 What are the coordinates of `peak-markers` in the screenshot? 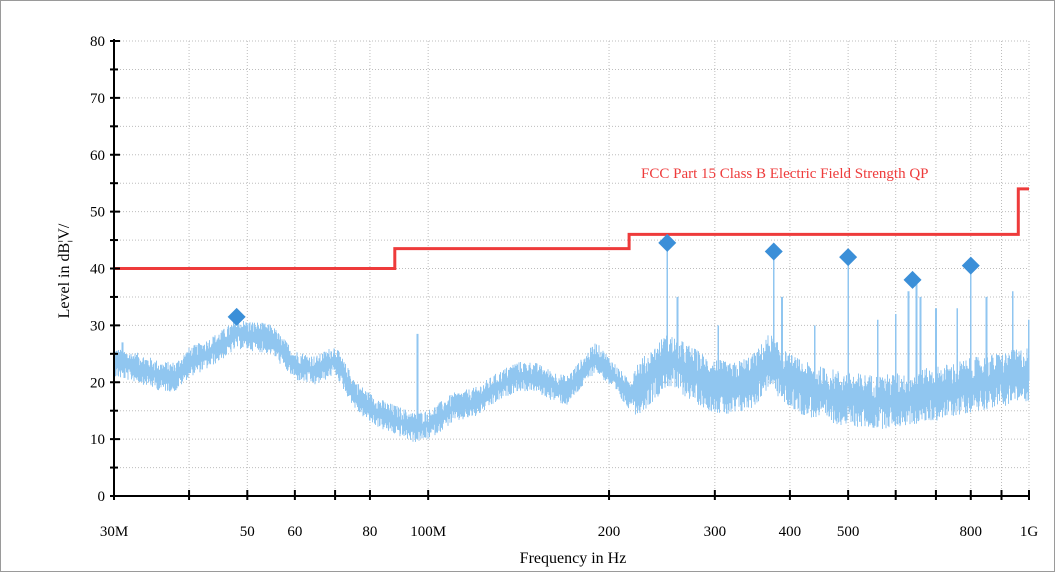 It's located at (603, 279).